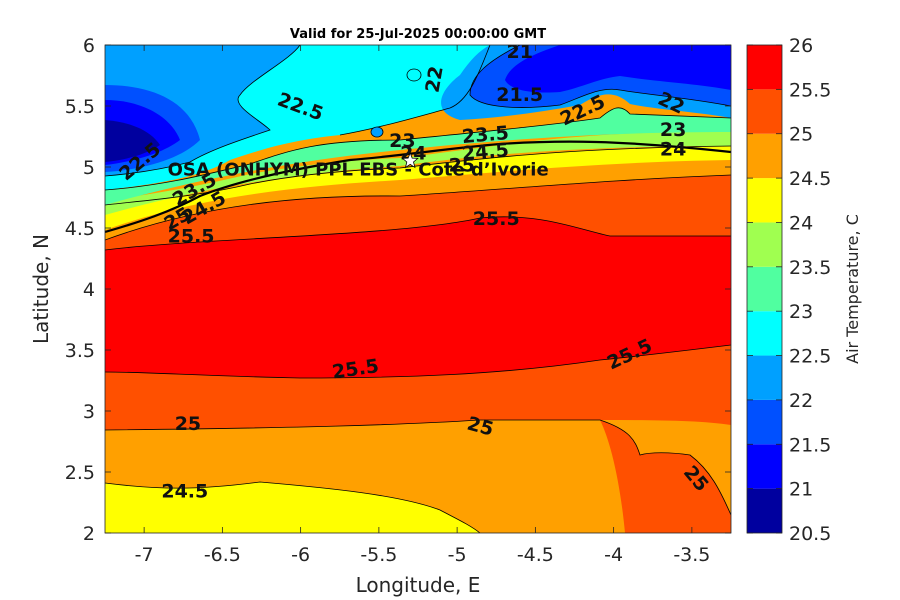 The height and width of the screenshot is (600, 900). I want to click on y-tick-label: 5.5, so click(80, 107).